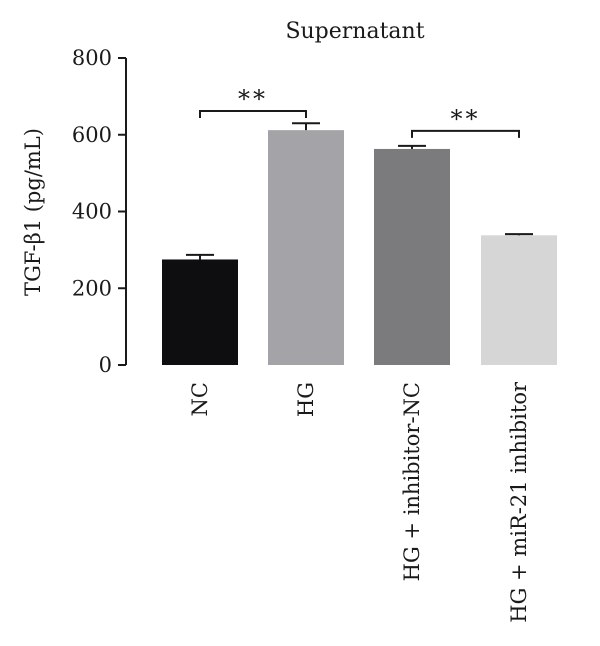 Image resolution: width=600 pixels, height=646 pixels. I want to click on x-tick-label: HG + miR-21 inhibitor, so click(519, 502).